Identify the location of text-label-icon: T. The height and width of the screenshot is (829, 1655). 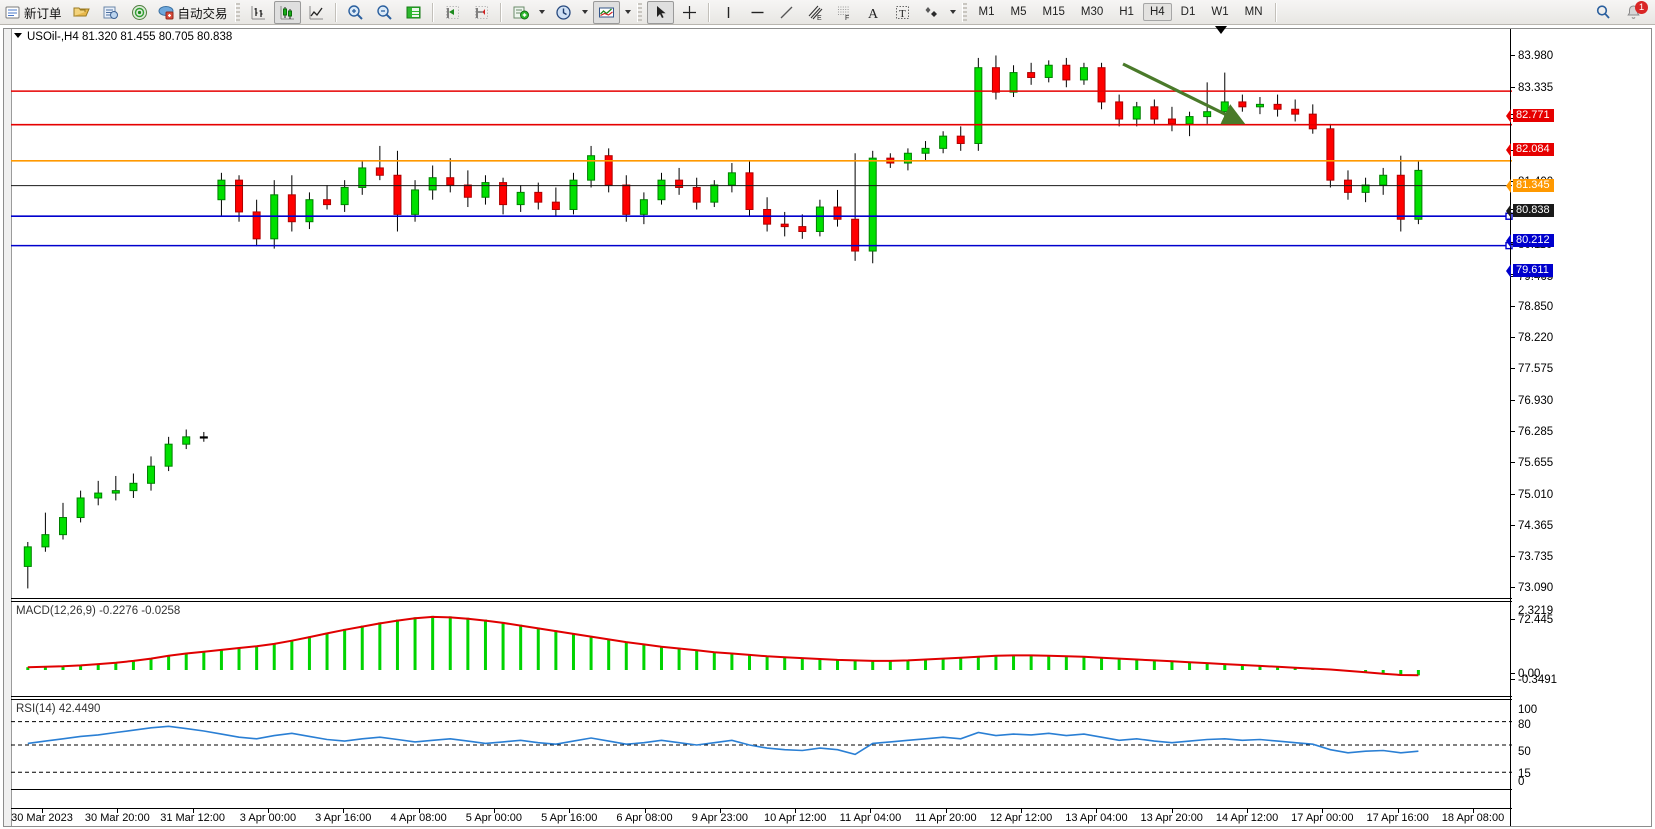
(902, 12).